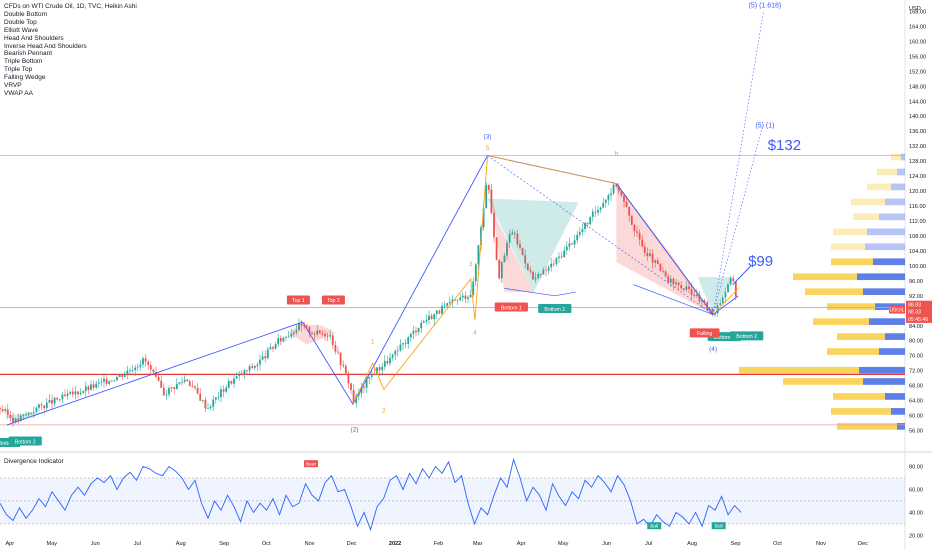 This screenshot has height=550, width=932. Describe the element at coordinates (648, 544) in the screenshot. I see `time-tick-label: Jul` at that location.